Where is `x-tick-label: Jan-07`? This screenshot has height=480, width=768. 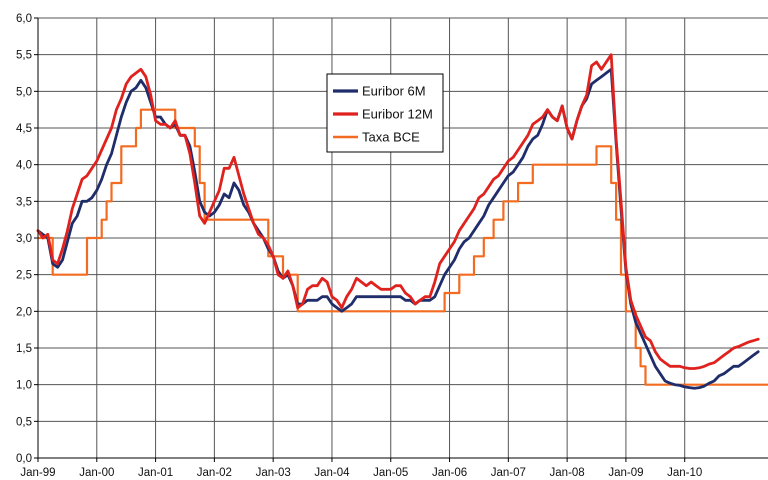
x-tick-label: Jan-07 is located at coordinates (508, 473).